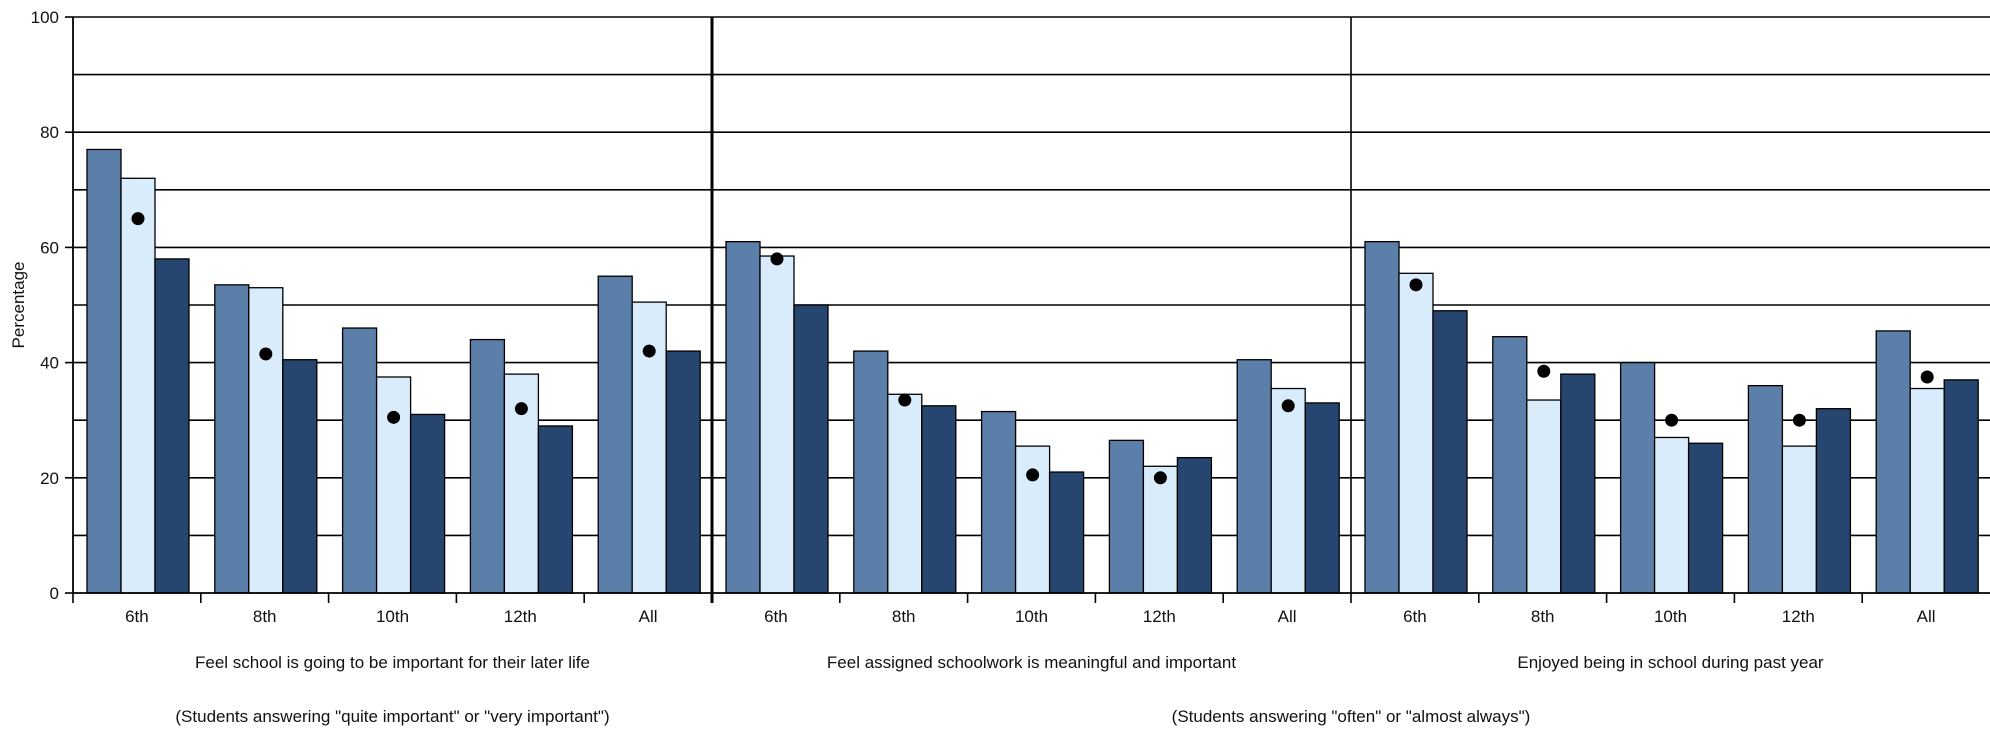 This screenshot has height=734, width=1990. What do you see at coordinates (49, 363) in the screenshot?
I see `y-tick-label: 40` at bounding box center [49, 363].